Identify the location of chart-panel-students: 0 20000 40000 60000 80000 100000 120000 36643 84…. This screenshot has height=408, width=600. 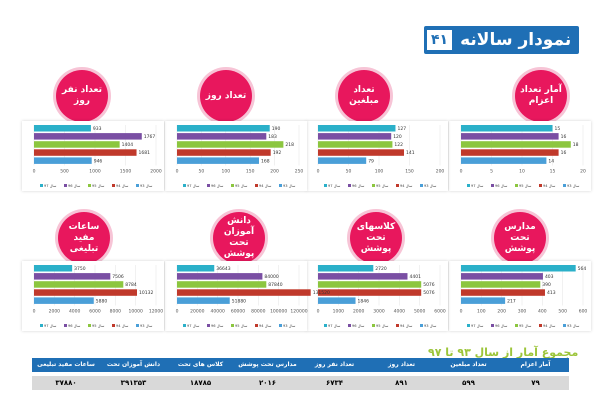
(247, 296).